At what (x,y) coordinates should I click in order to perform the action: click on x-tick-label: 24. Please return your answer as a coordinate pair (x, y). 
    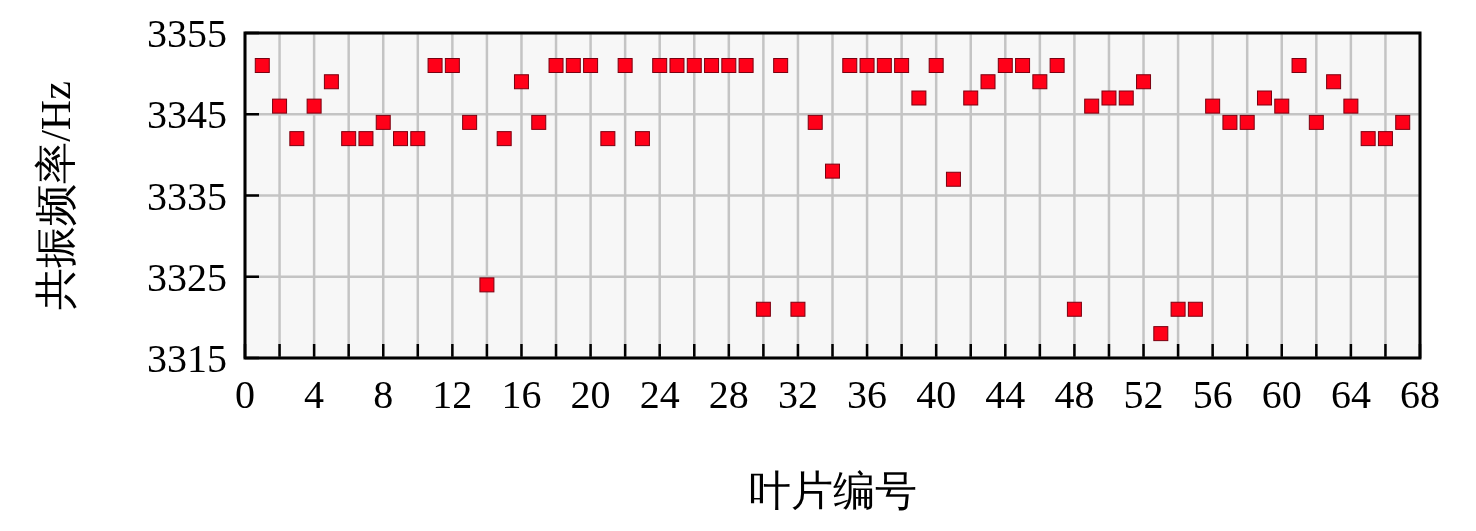
    Looking at the image, I should click on (659, 394).